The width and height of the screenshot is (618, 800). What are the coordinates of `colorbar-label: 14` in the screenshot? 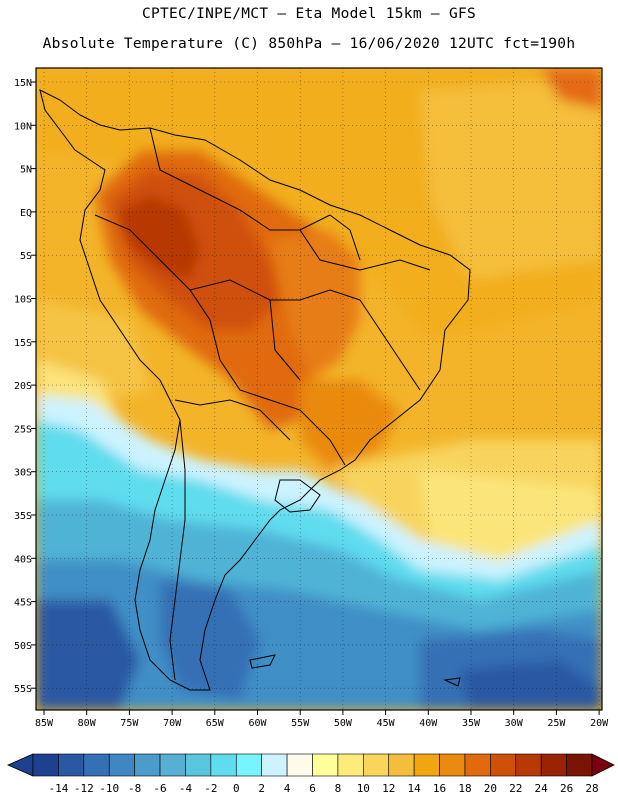 It's located at (415, 788).